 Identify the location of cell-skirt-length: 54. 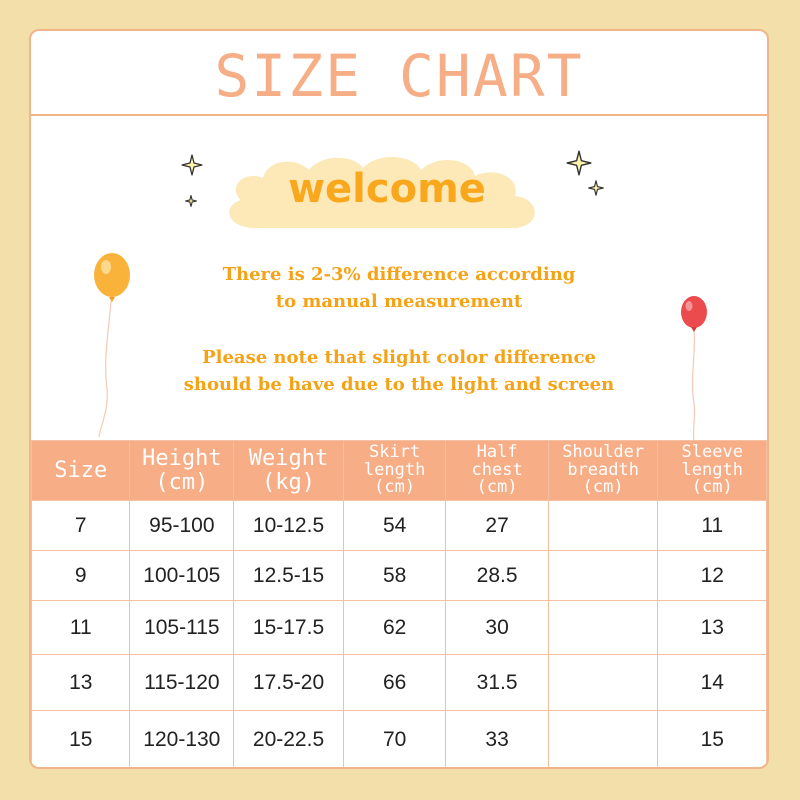
(394, 525).